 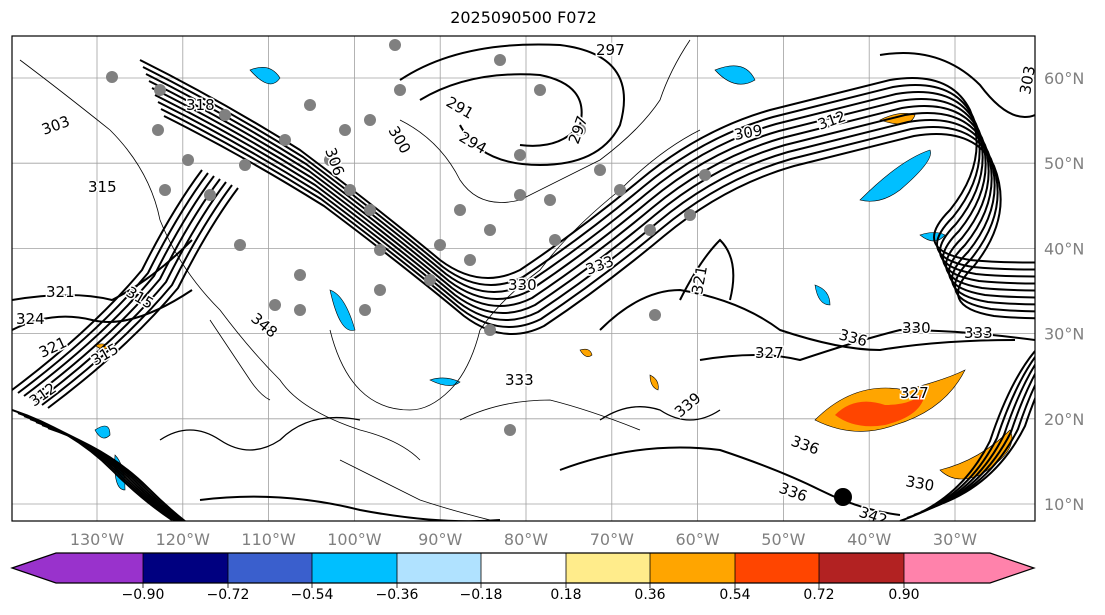 What do you see at coordinates (748, 132) in the screenshot?
I see `contour-label: 309` at bounding box center [748, 132].